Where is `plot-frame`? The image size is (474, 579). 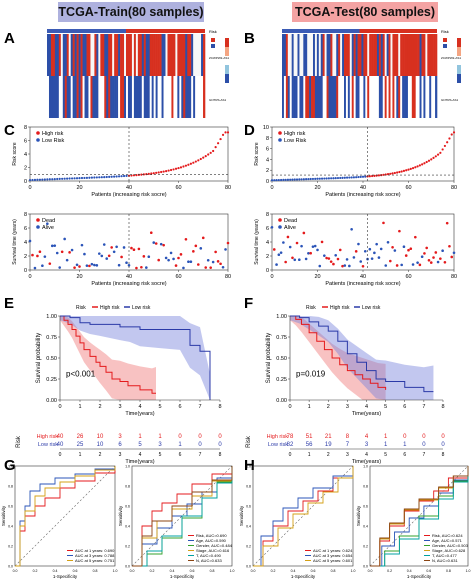 plot-frame is located at coordinates (303, 516).